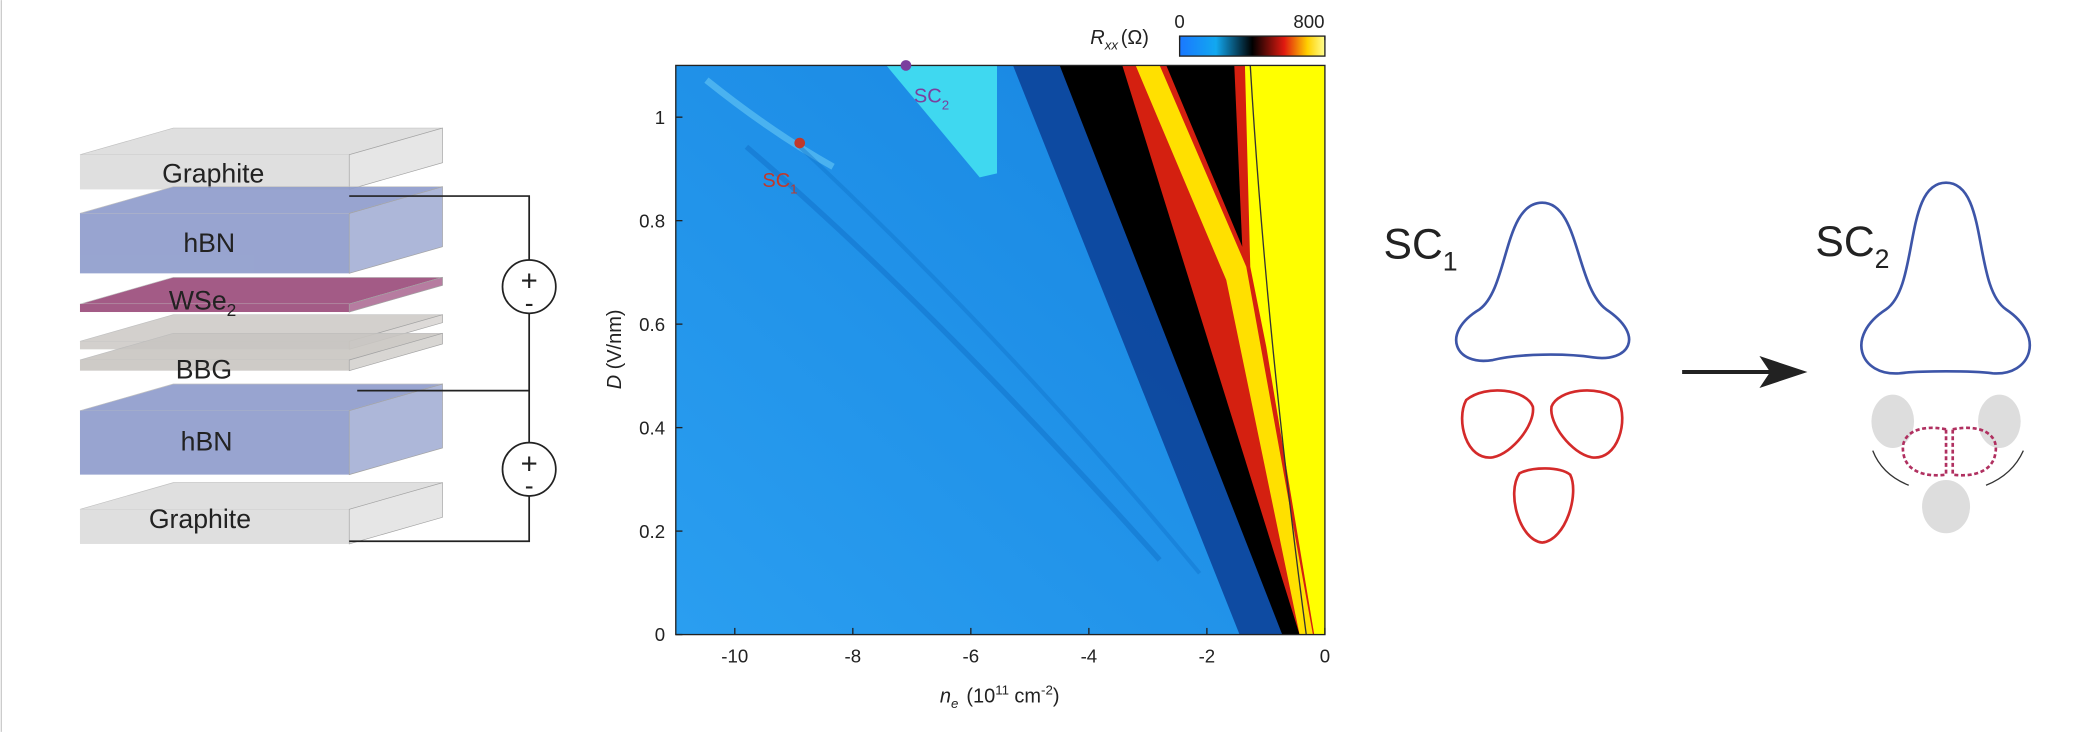  Describe the element at coordinates (615, 339) in the screenshot. I see `unit: (V/nm)` at that location.